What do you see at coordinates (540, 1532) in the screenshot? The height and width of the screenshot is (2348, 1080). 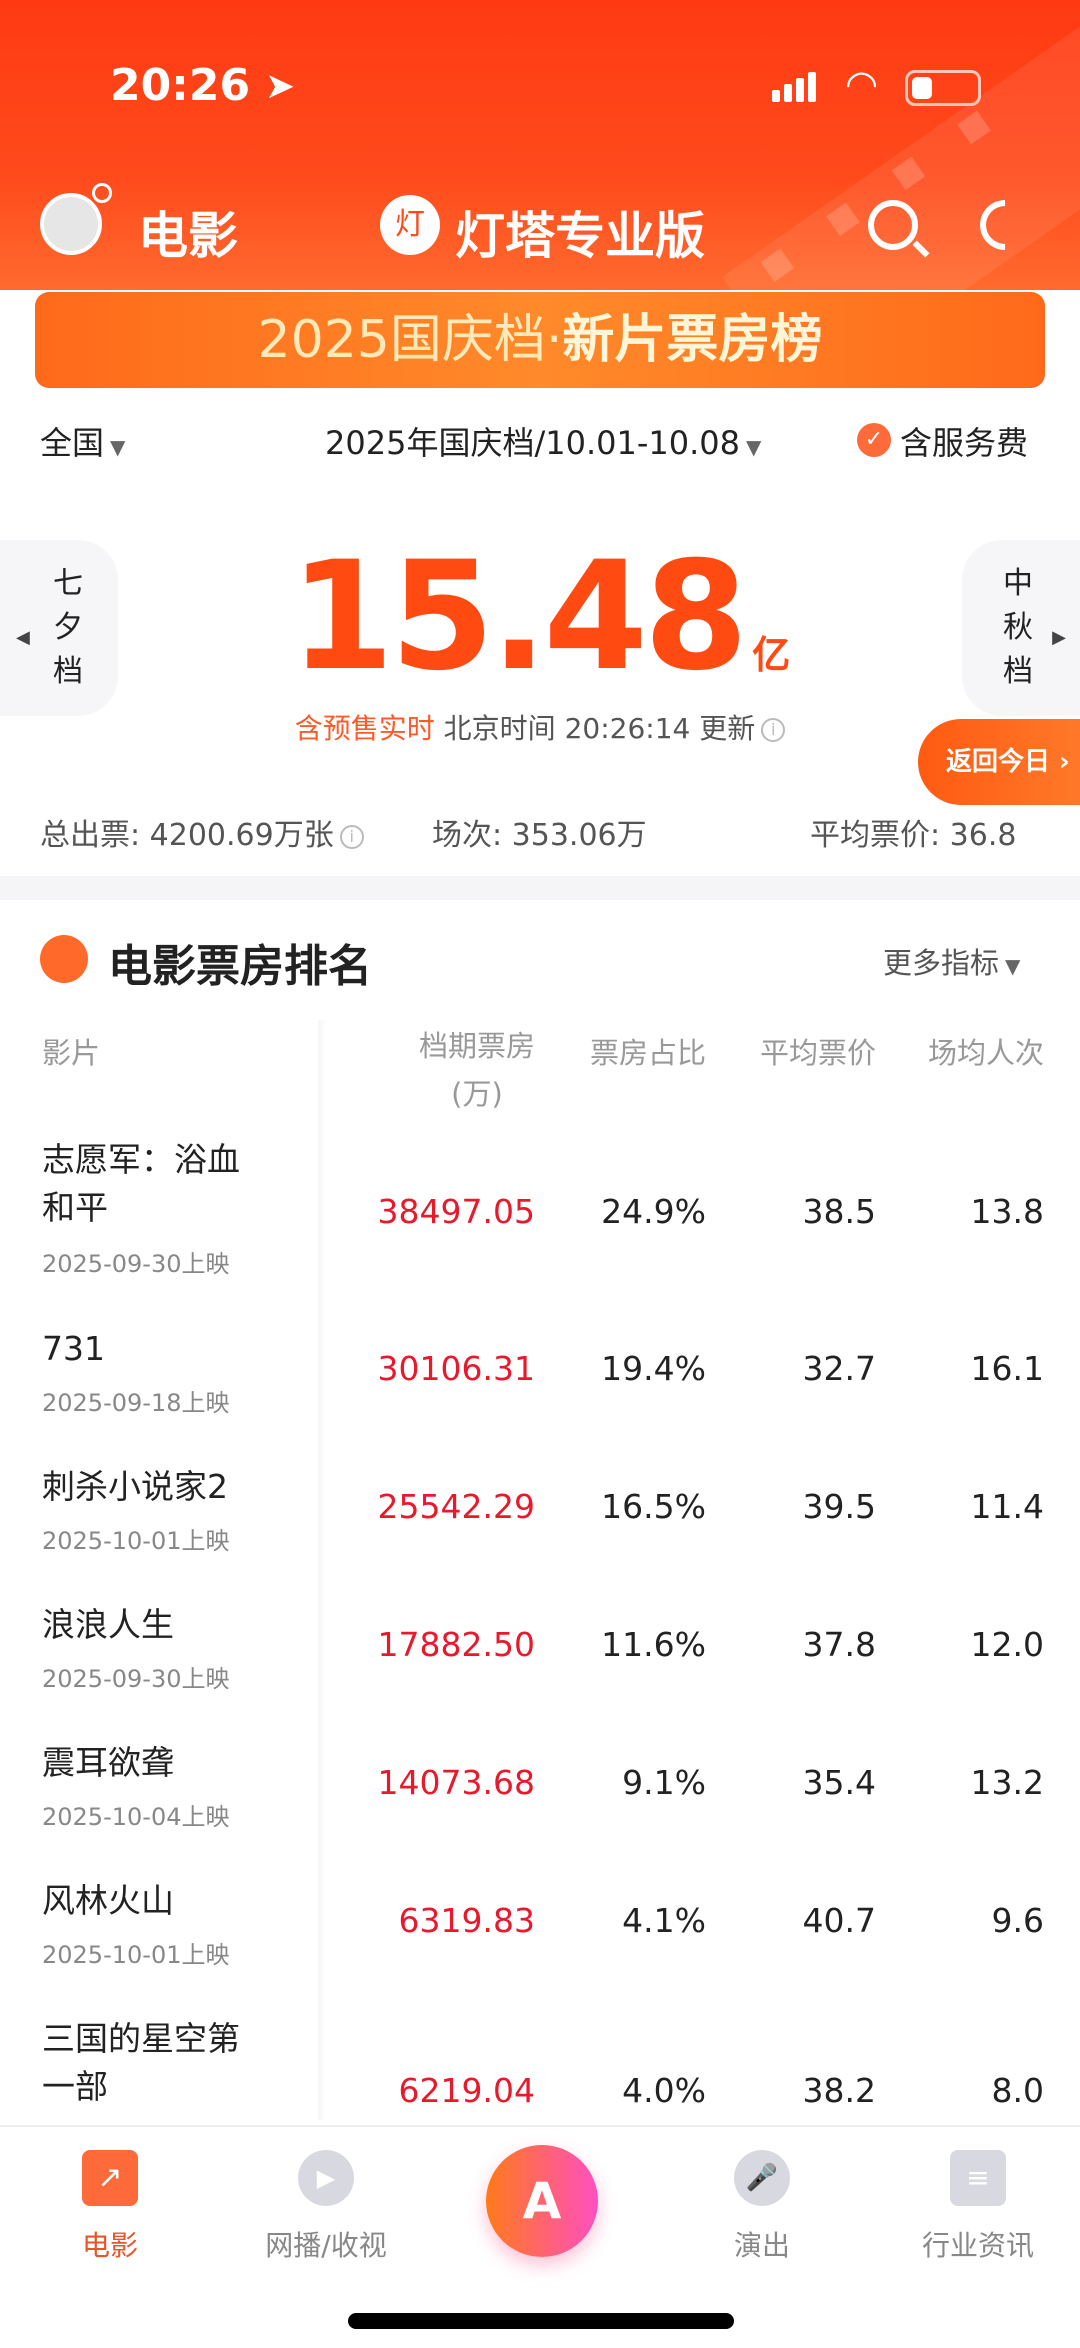 I see `table-row: 刺杀小说家2 2025-10-01上映 25542.29 16.5% 39.5 11.4` at bounding box center [540, 1532].